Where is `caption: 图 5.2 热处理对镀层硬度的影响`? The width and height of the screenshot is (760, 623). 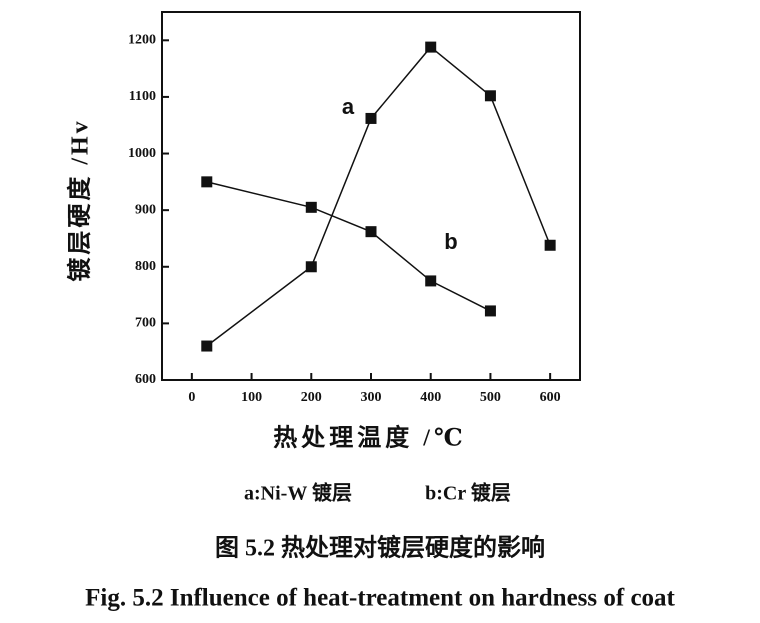
caption: 图 5.2 热处理对镀层硬度的影响 is located at coordinates (380, 548).